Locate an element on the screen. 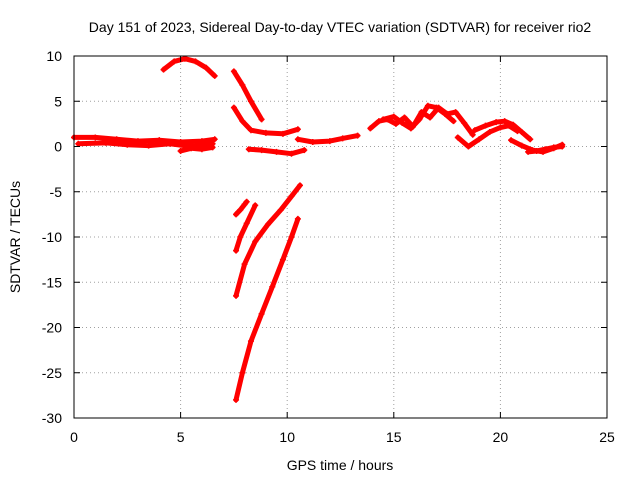 The image size is (640, 480). x-tick-label: 25 is located at coordinates (607, 437).